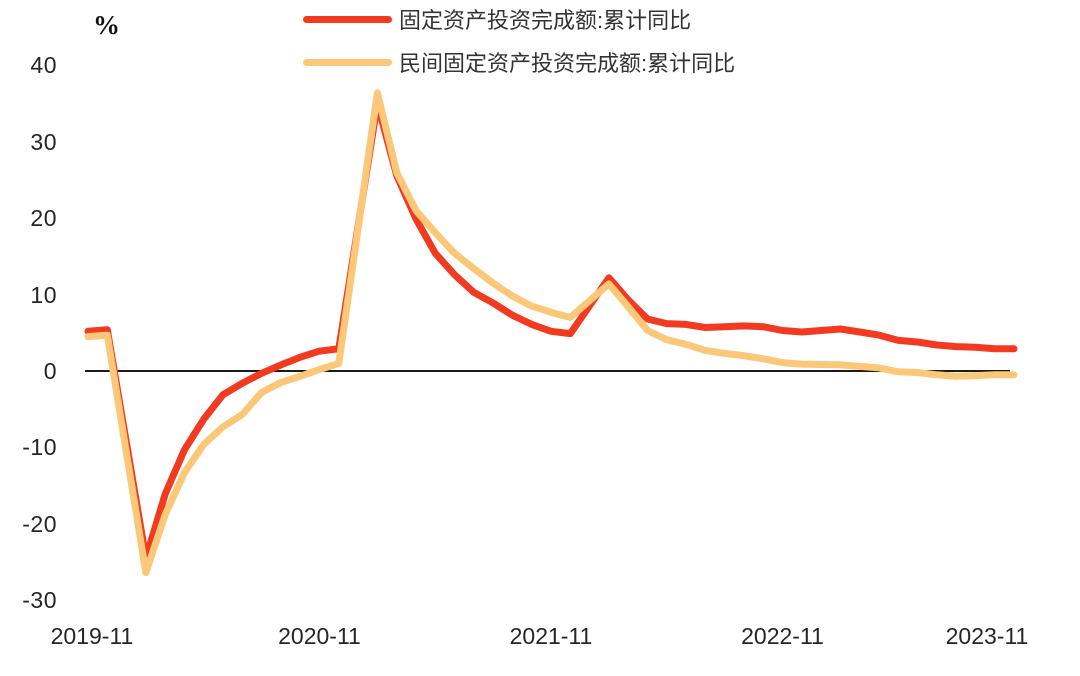  Describe the element at coordinates (92, 636) in the screenshot. I see `x-tick-label: 2019-11` at that location.